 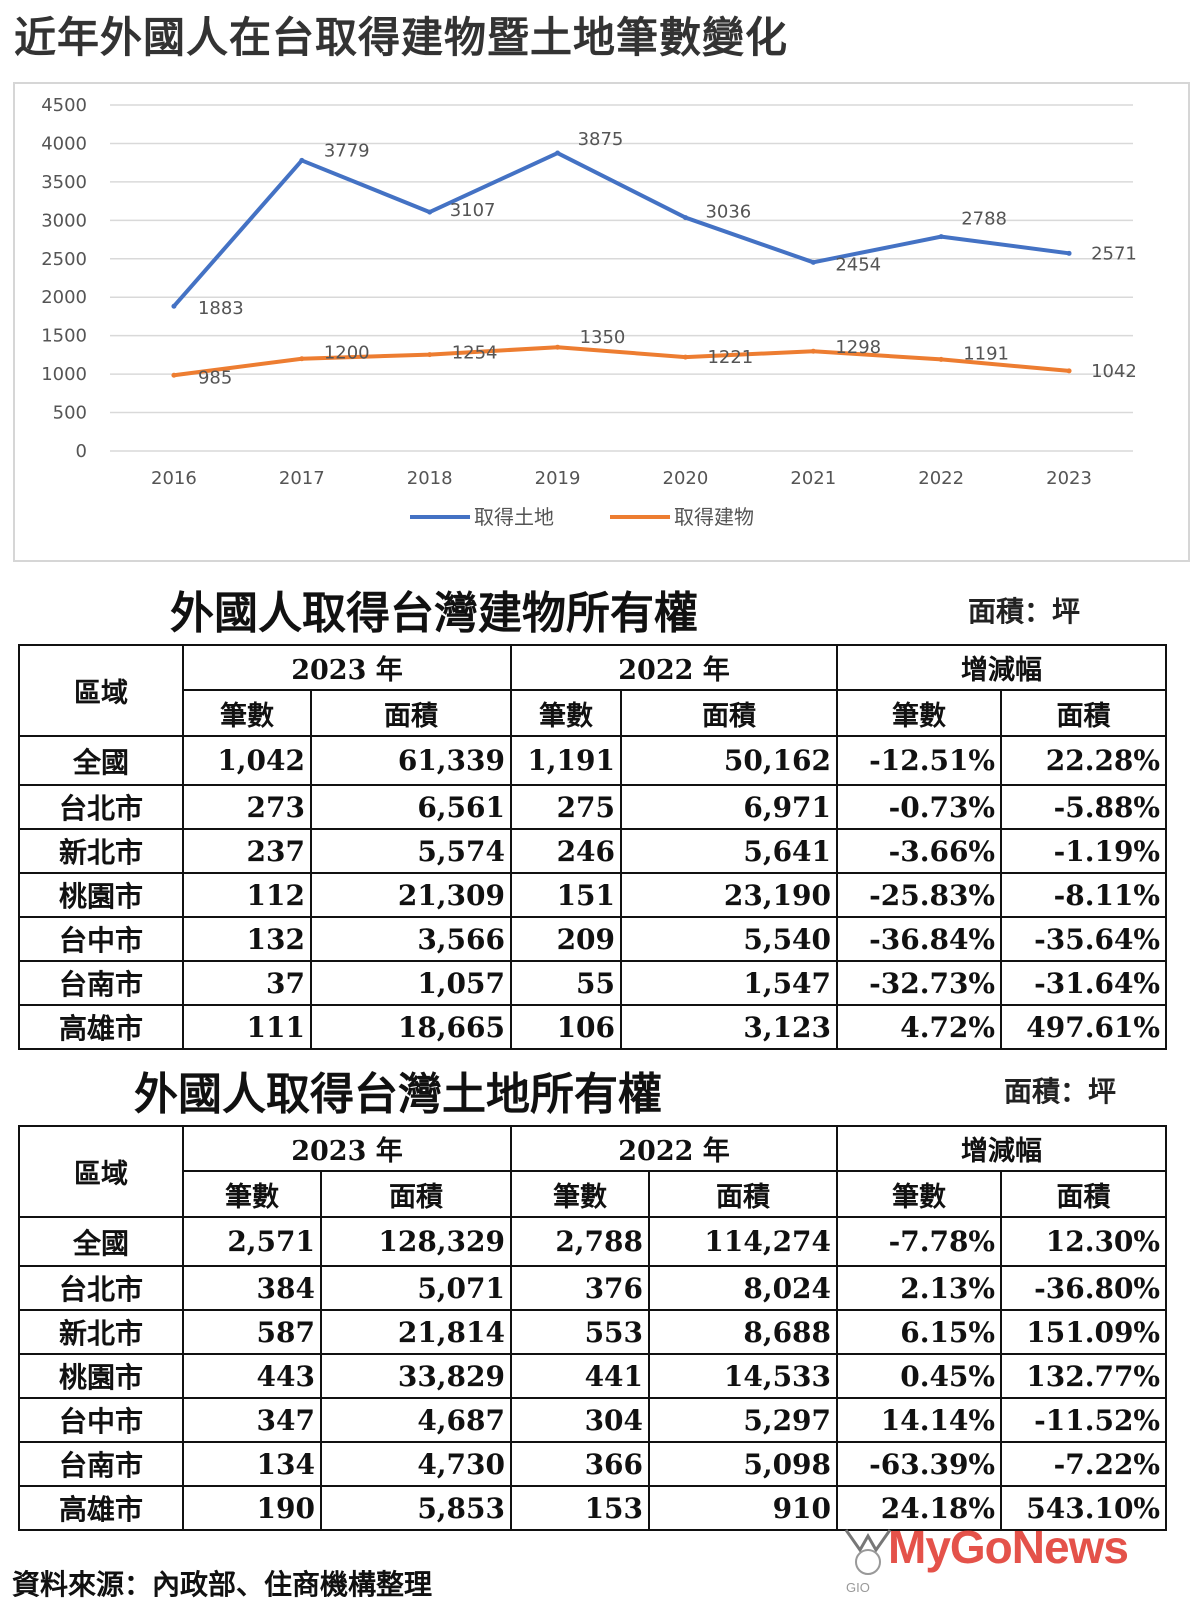 I want to click on area-2022-cell: 910, so click(x=743, y=1508).